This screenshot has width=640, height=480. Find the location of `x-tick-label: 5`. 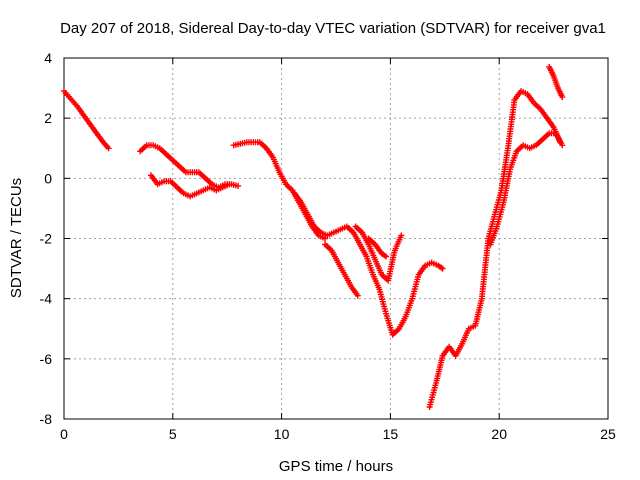

x-tick-label: 5 is located at coordinates (173, 434).